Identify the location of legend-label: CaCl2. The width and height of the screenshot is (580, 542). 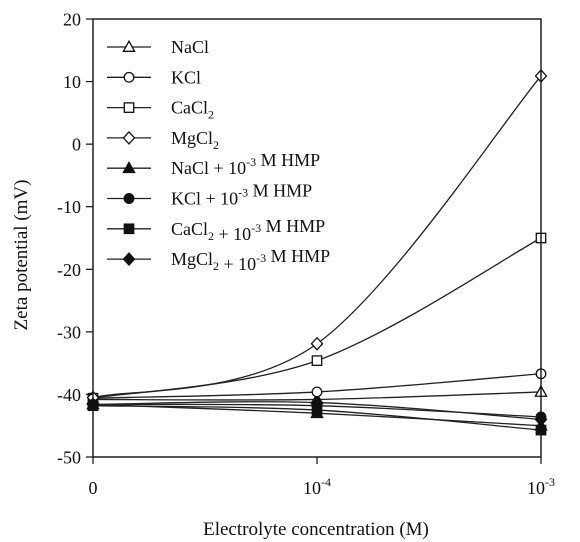
(192, 110).